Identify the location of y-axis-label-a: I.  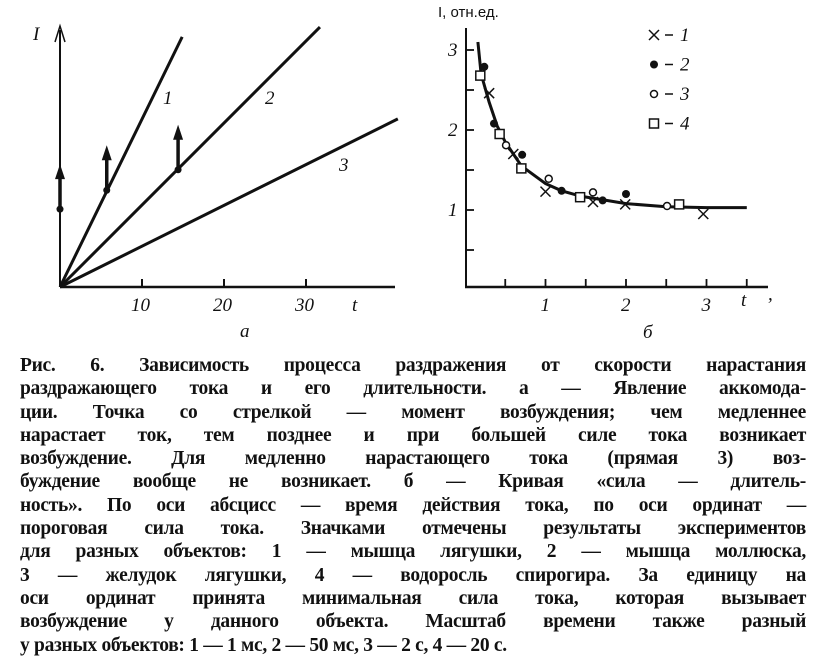
(36, 34).